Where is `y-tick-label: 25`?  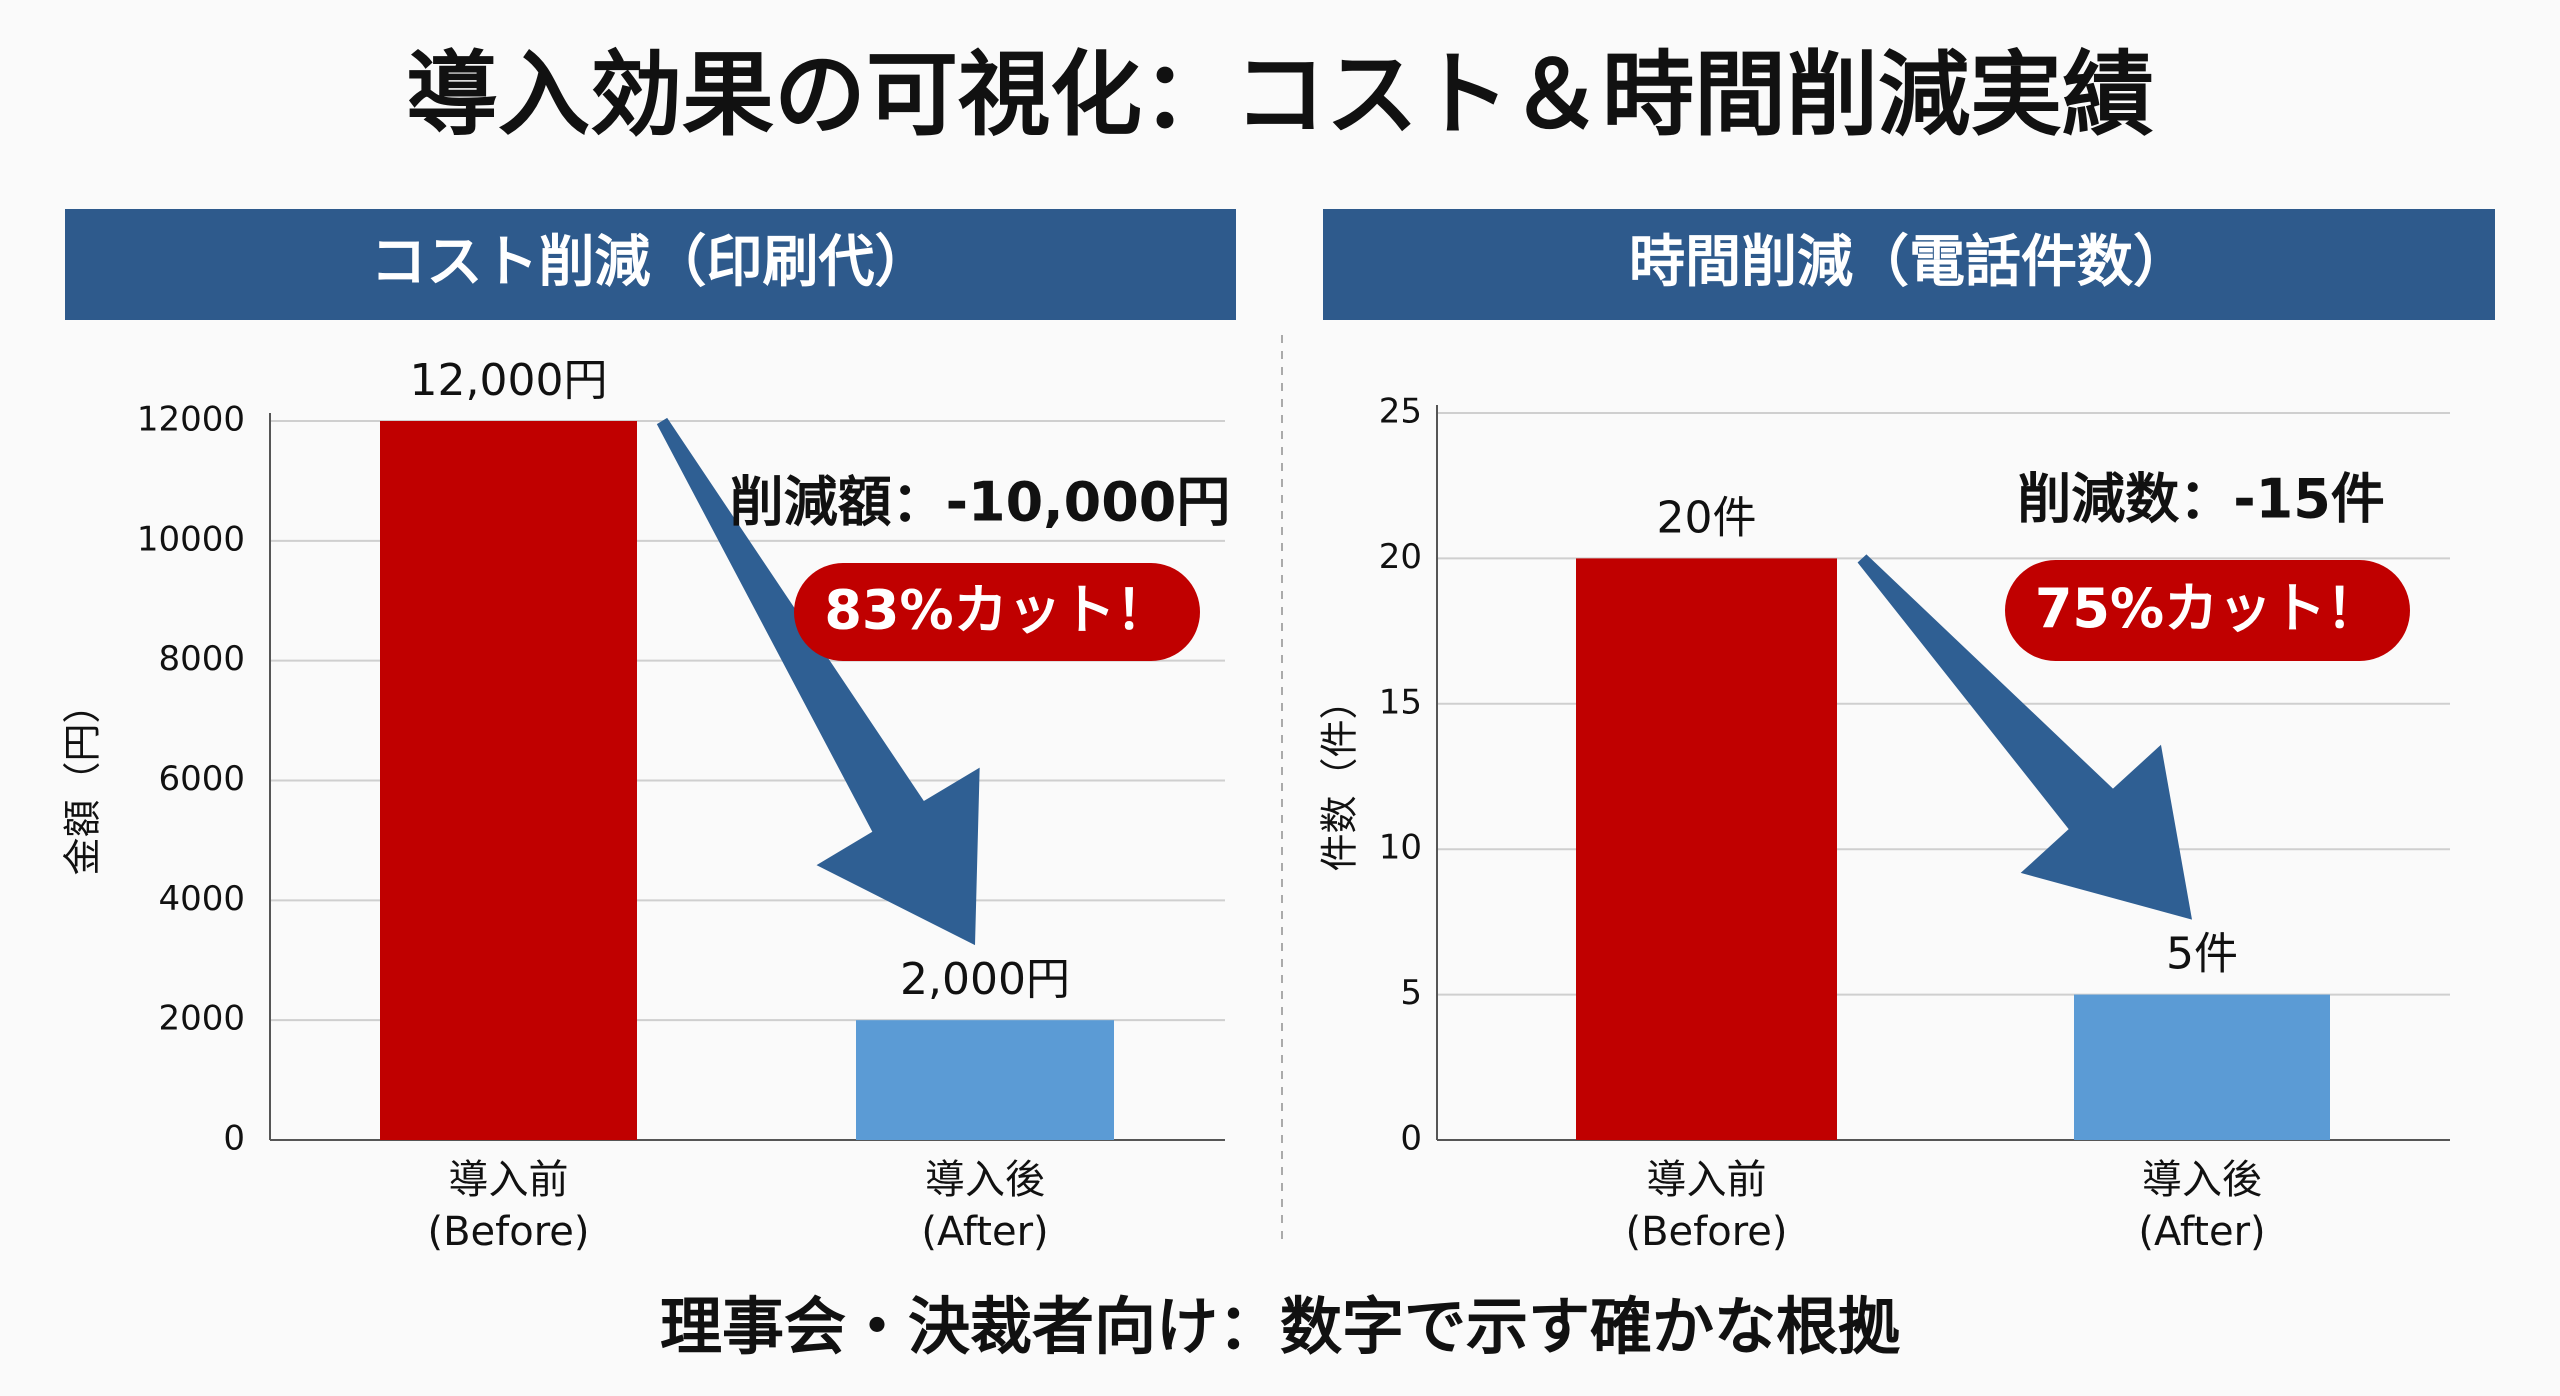
y-tick-label: 25 is located at coordinates (1400, 412).